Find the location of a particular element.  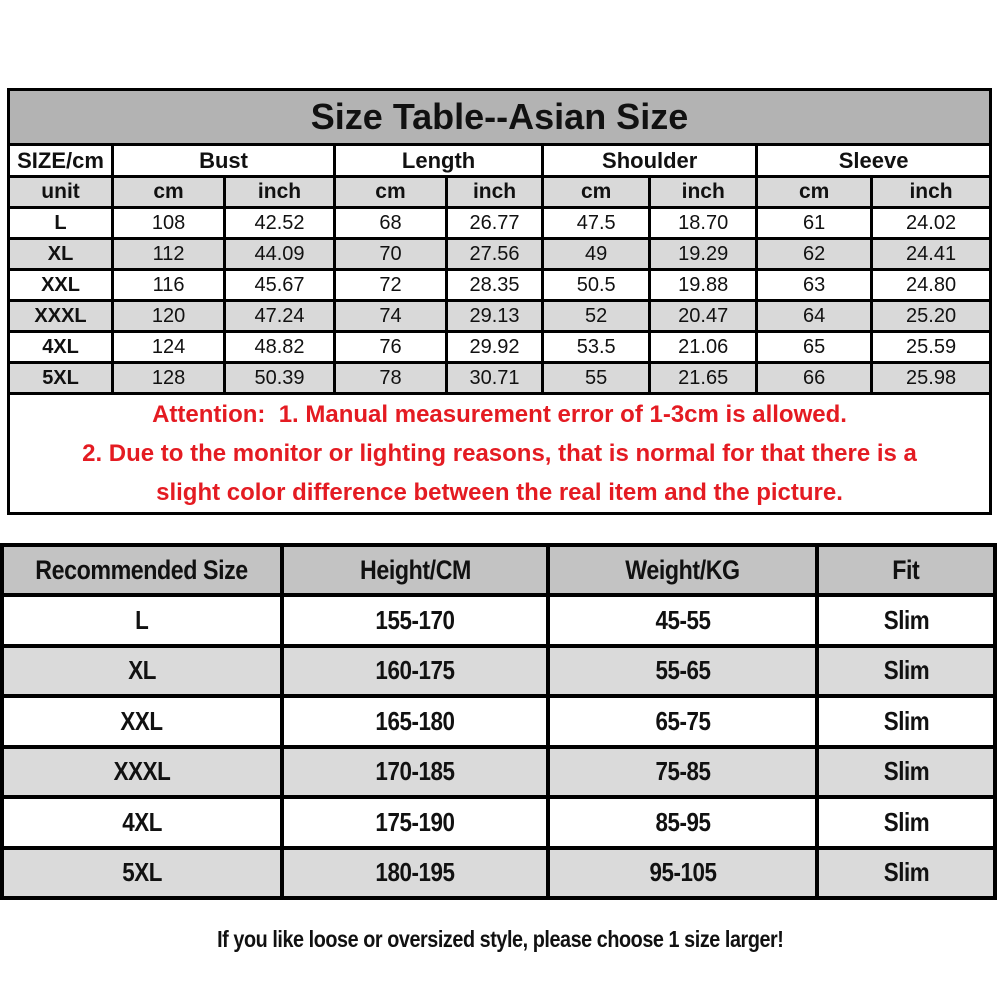

weight-range: 75-85 is located at coordinates (683, 771).